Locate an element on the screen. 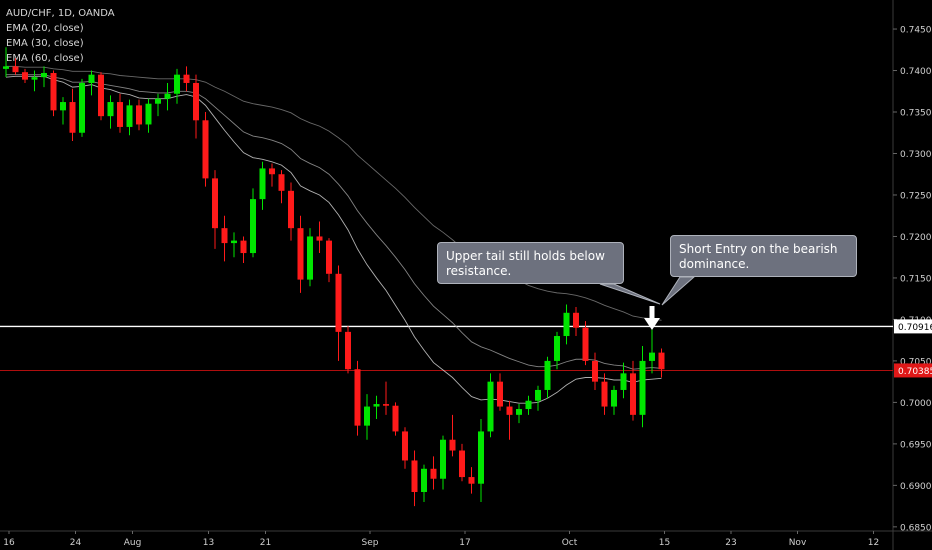 Image resolution: width=932 pixels, height=550 pixels. current-price-label: 0.70385 is located at coordinates (915, 372).